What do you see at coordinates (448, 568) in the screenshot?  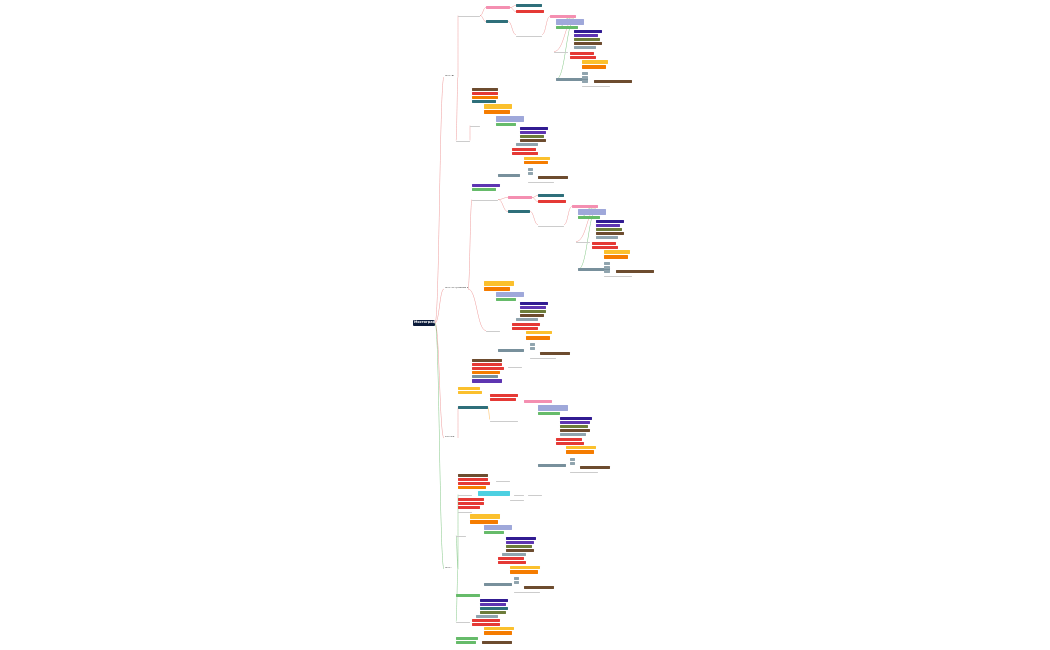 I see `branch-node-4: Мост` at bounding box center [448, 568].